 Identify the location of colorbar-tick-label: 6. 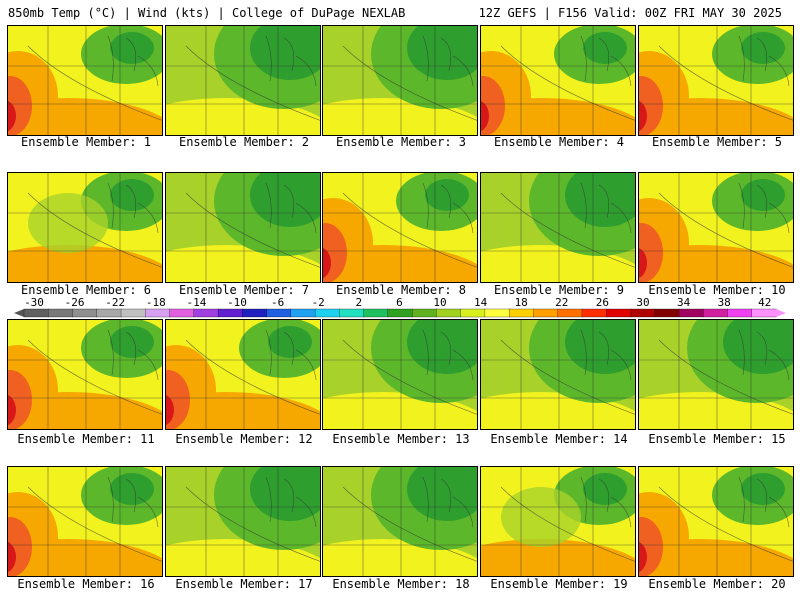
(399, 302).